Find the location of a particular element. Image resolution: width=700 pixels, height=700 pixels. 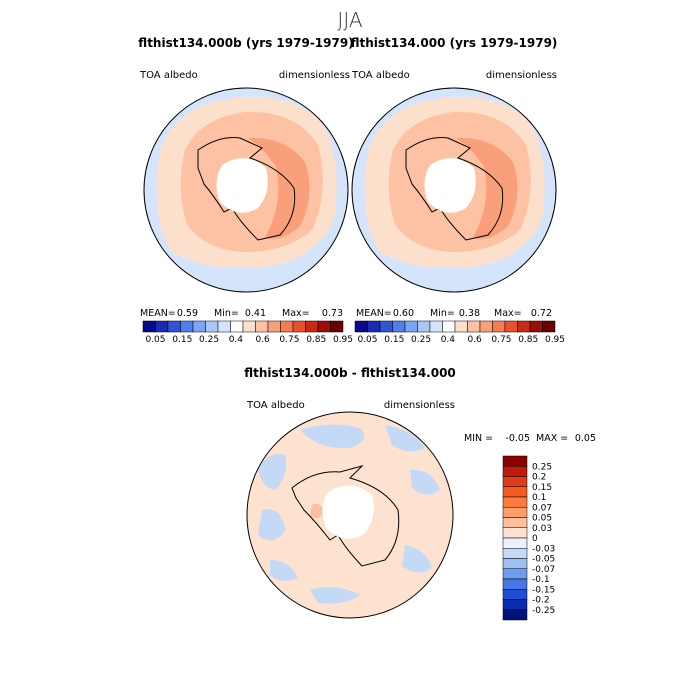

panel-1-variable: TOA albedo is located at coordinates (168, 75).